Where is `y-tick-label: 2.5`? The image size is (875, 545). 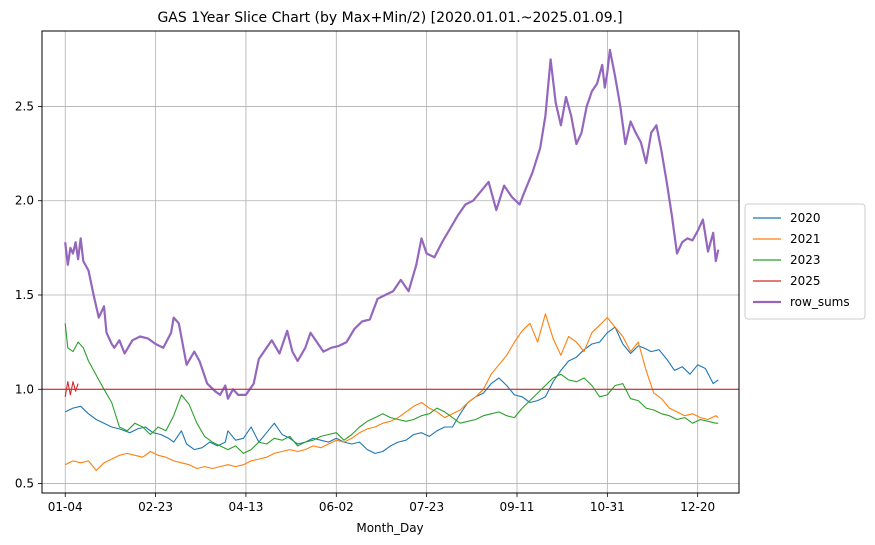
y-tick-label: 2.5 is located at coordinates (24, 106).